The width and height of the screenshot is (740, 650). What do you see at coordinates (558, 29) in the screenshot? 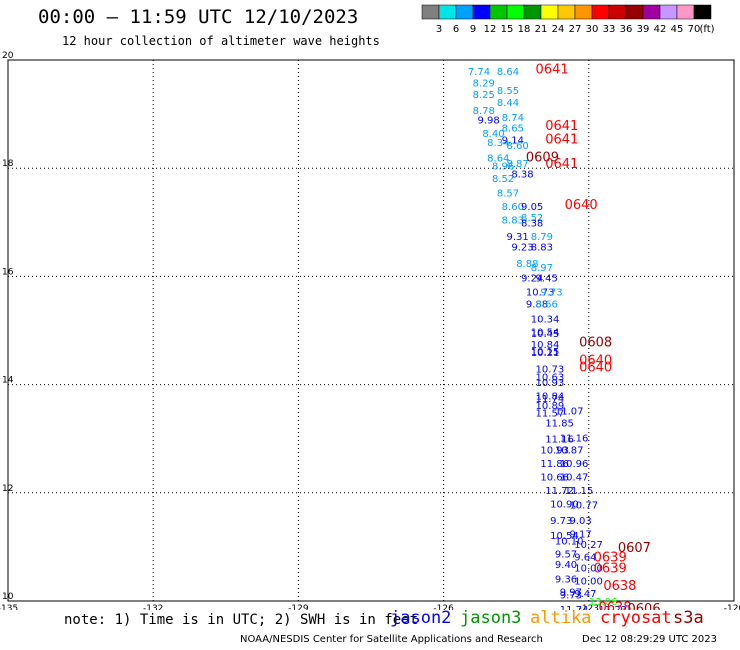
I see `colorbar-tick-label: 24` at bounding box center [558, 29].